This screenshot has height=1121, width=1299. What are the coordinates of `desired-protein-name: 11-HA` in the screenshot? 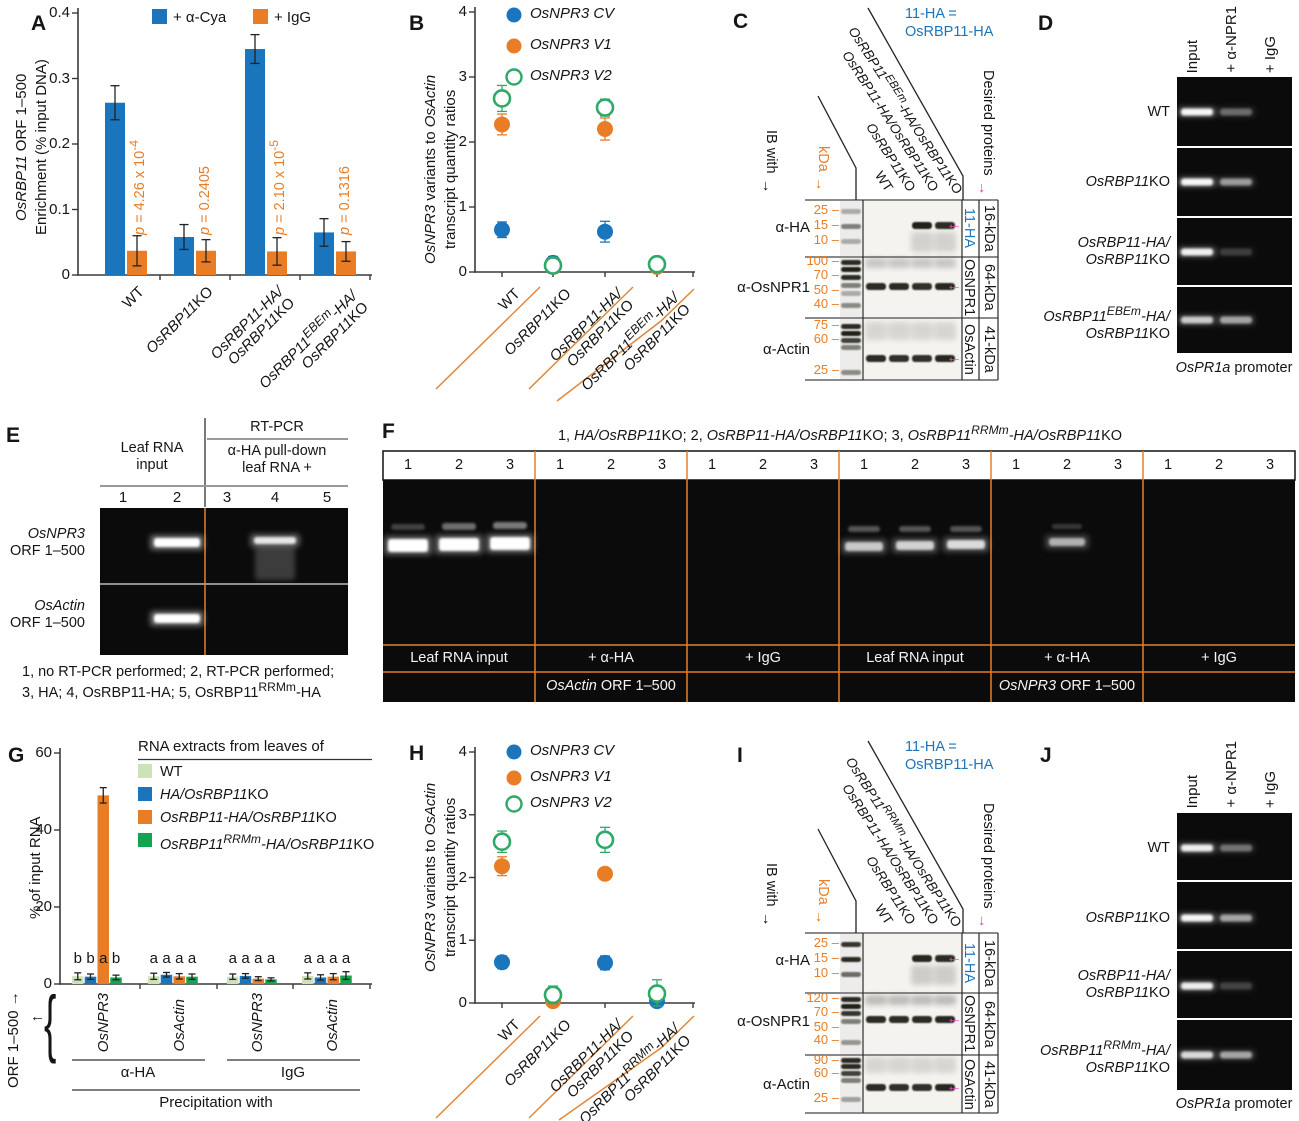 It's located at (969, 963).